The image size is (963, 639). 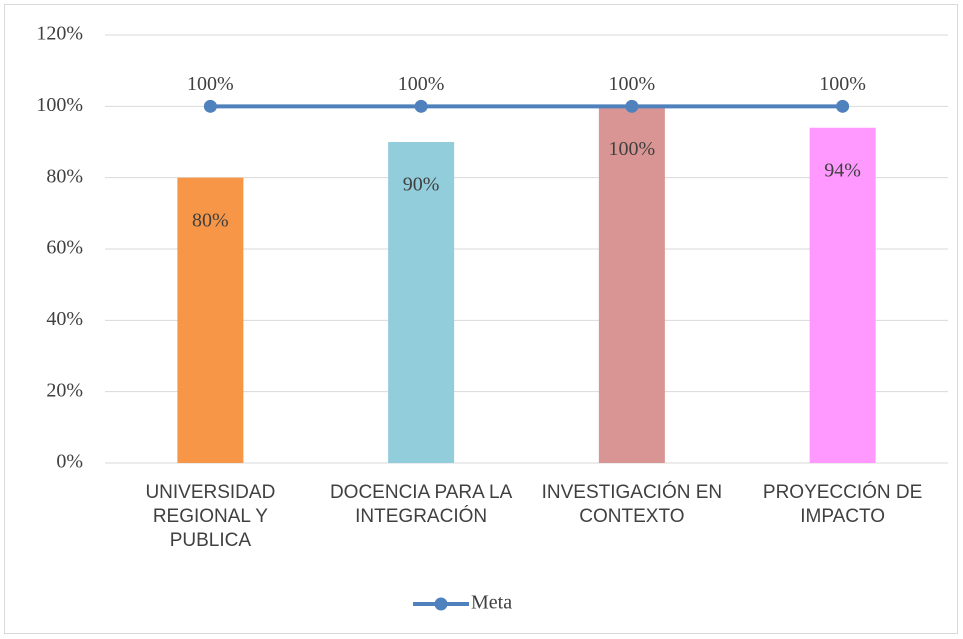 What do you see at coordinates (59, 105) in the screenshot?
I see `y-tick-label: 100%` at bounding box center [59, 105].